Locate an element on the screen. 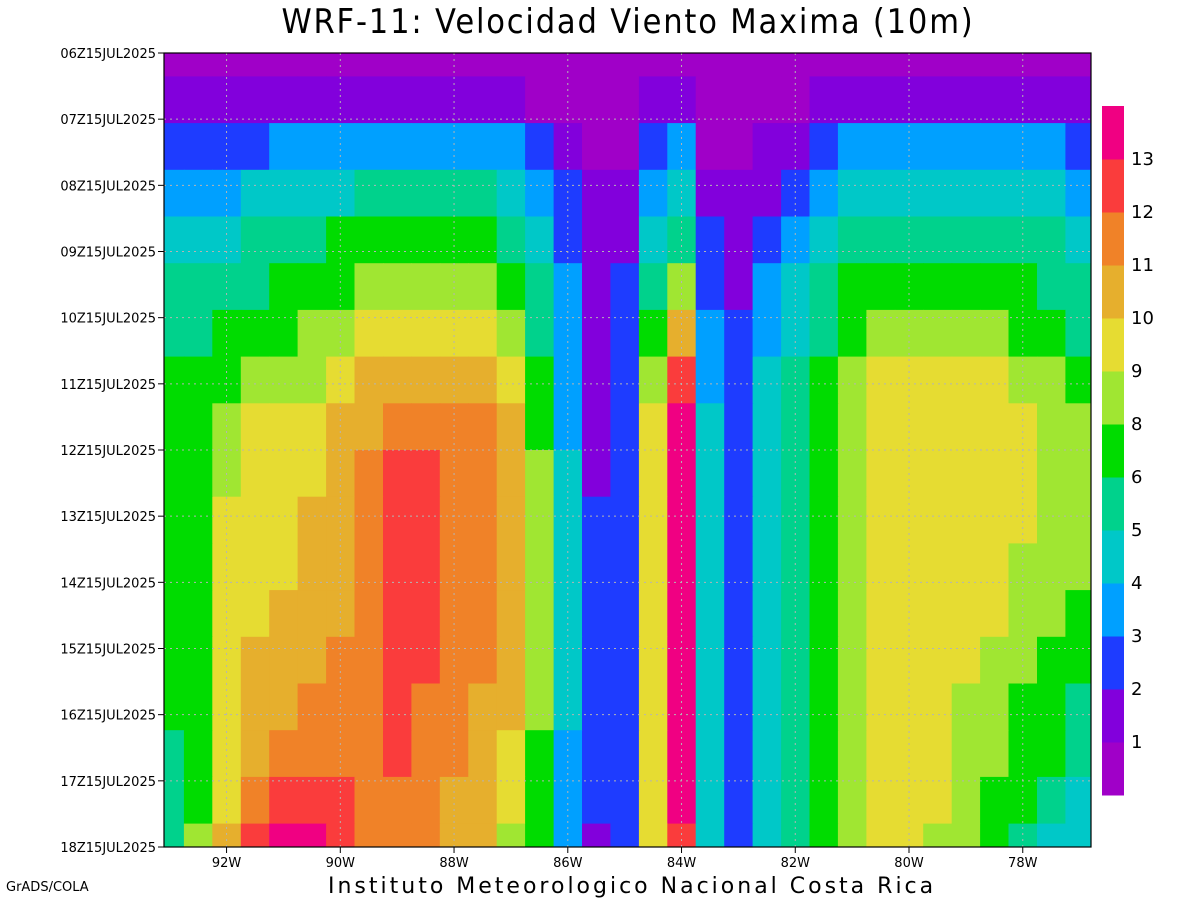 The height and width of the screenshot is (900, 1200). software-label: GrADS/COLA is located at coordinates (47, 887).